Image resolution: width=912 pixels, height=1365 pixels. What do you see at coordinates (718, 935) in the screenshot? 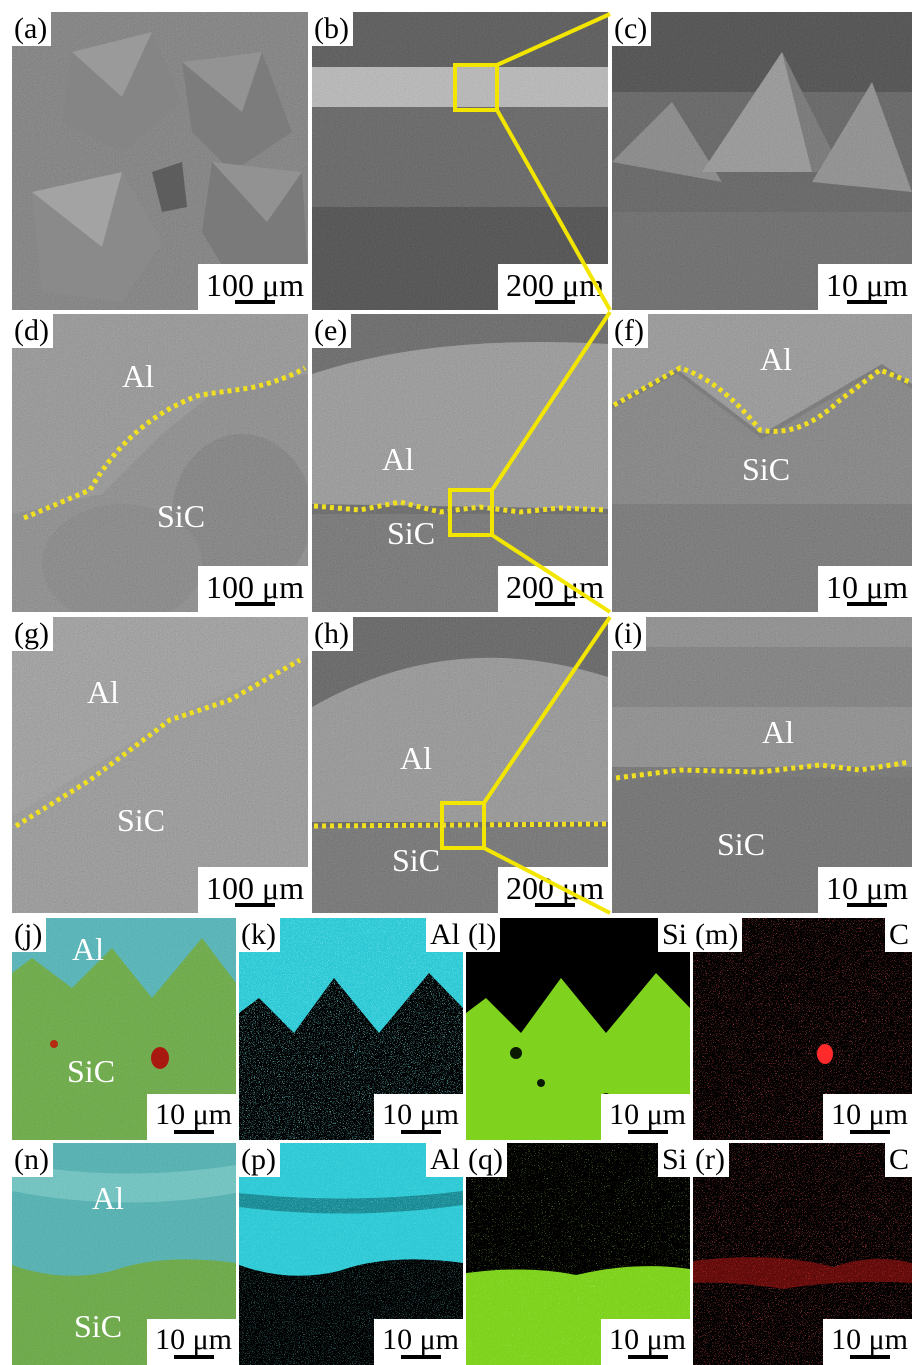
I see `panel-letter: (m)` at bounding box center [718, 935].